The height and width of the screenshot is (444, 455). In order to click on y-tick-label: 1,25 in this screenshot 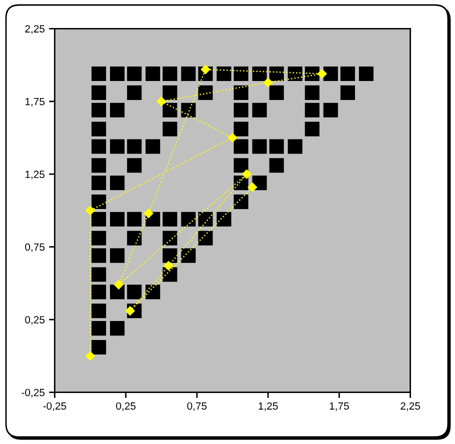, I will do `click(35, 175)`.